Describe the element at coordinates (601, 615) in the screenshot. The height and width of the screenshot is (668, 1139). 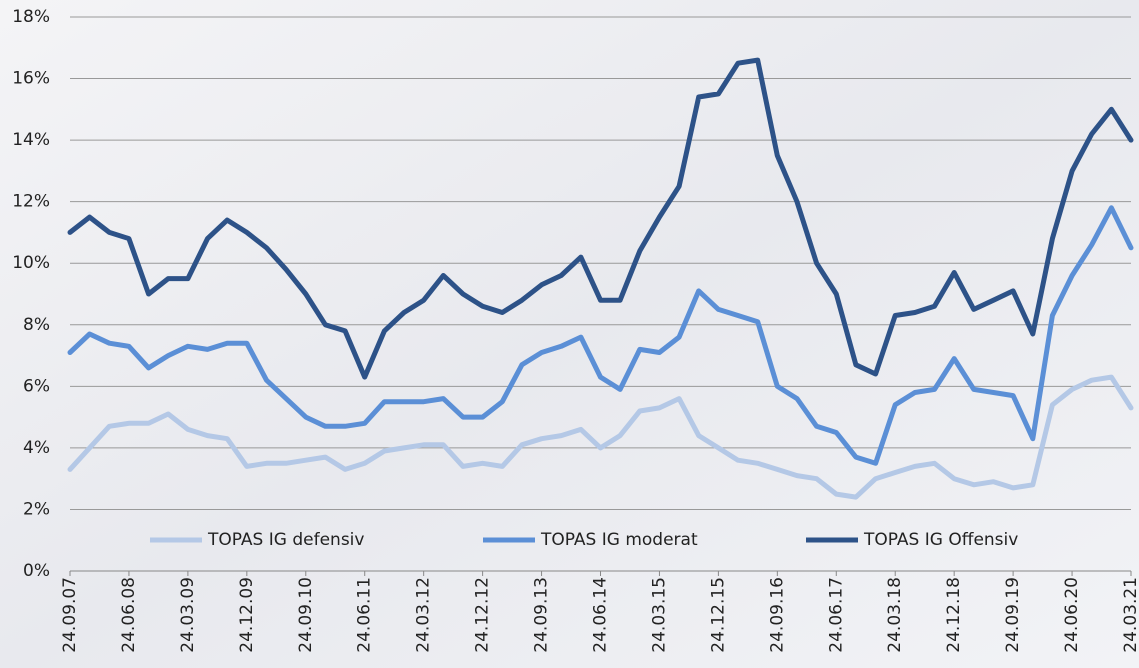
I see `x-tick-label: 24.06.14` at that location.